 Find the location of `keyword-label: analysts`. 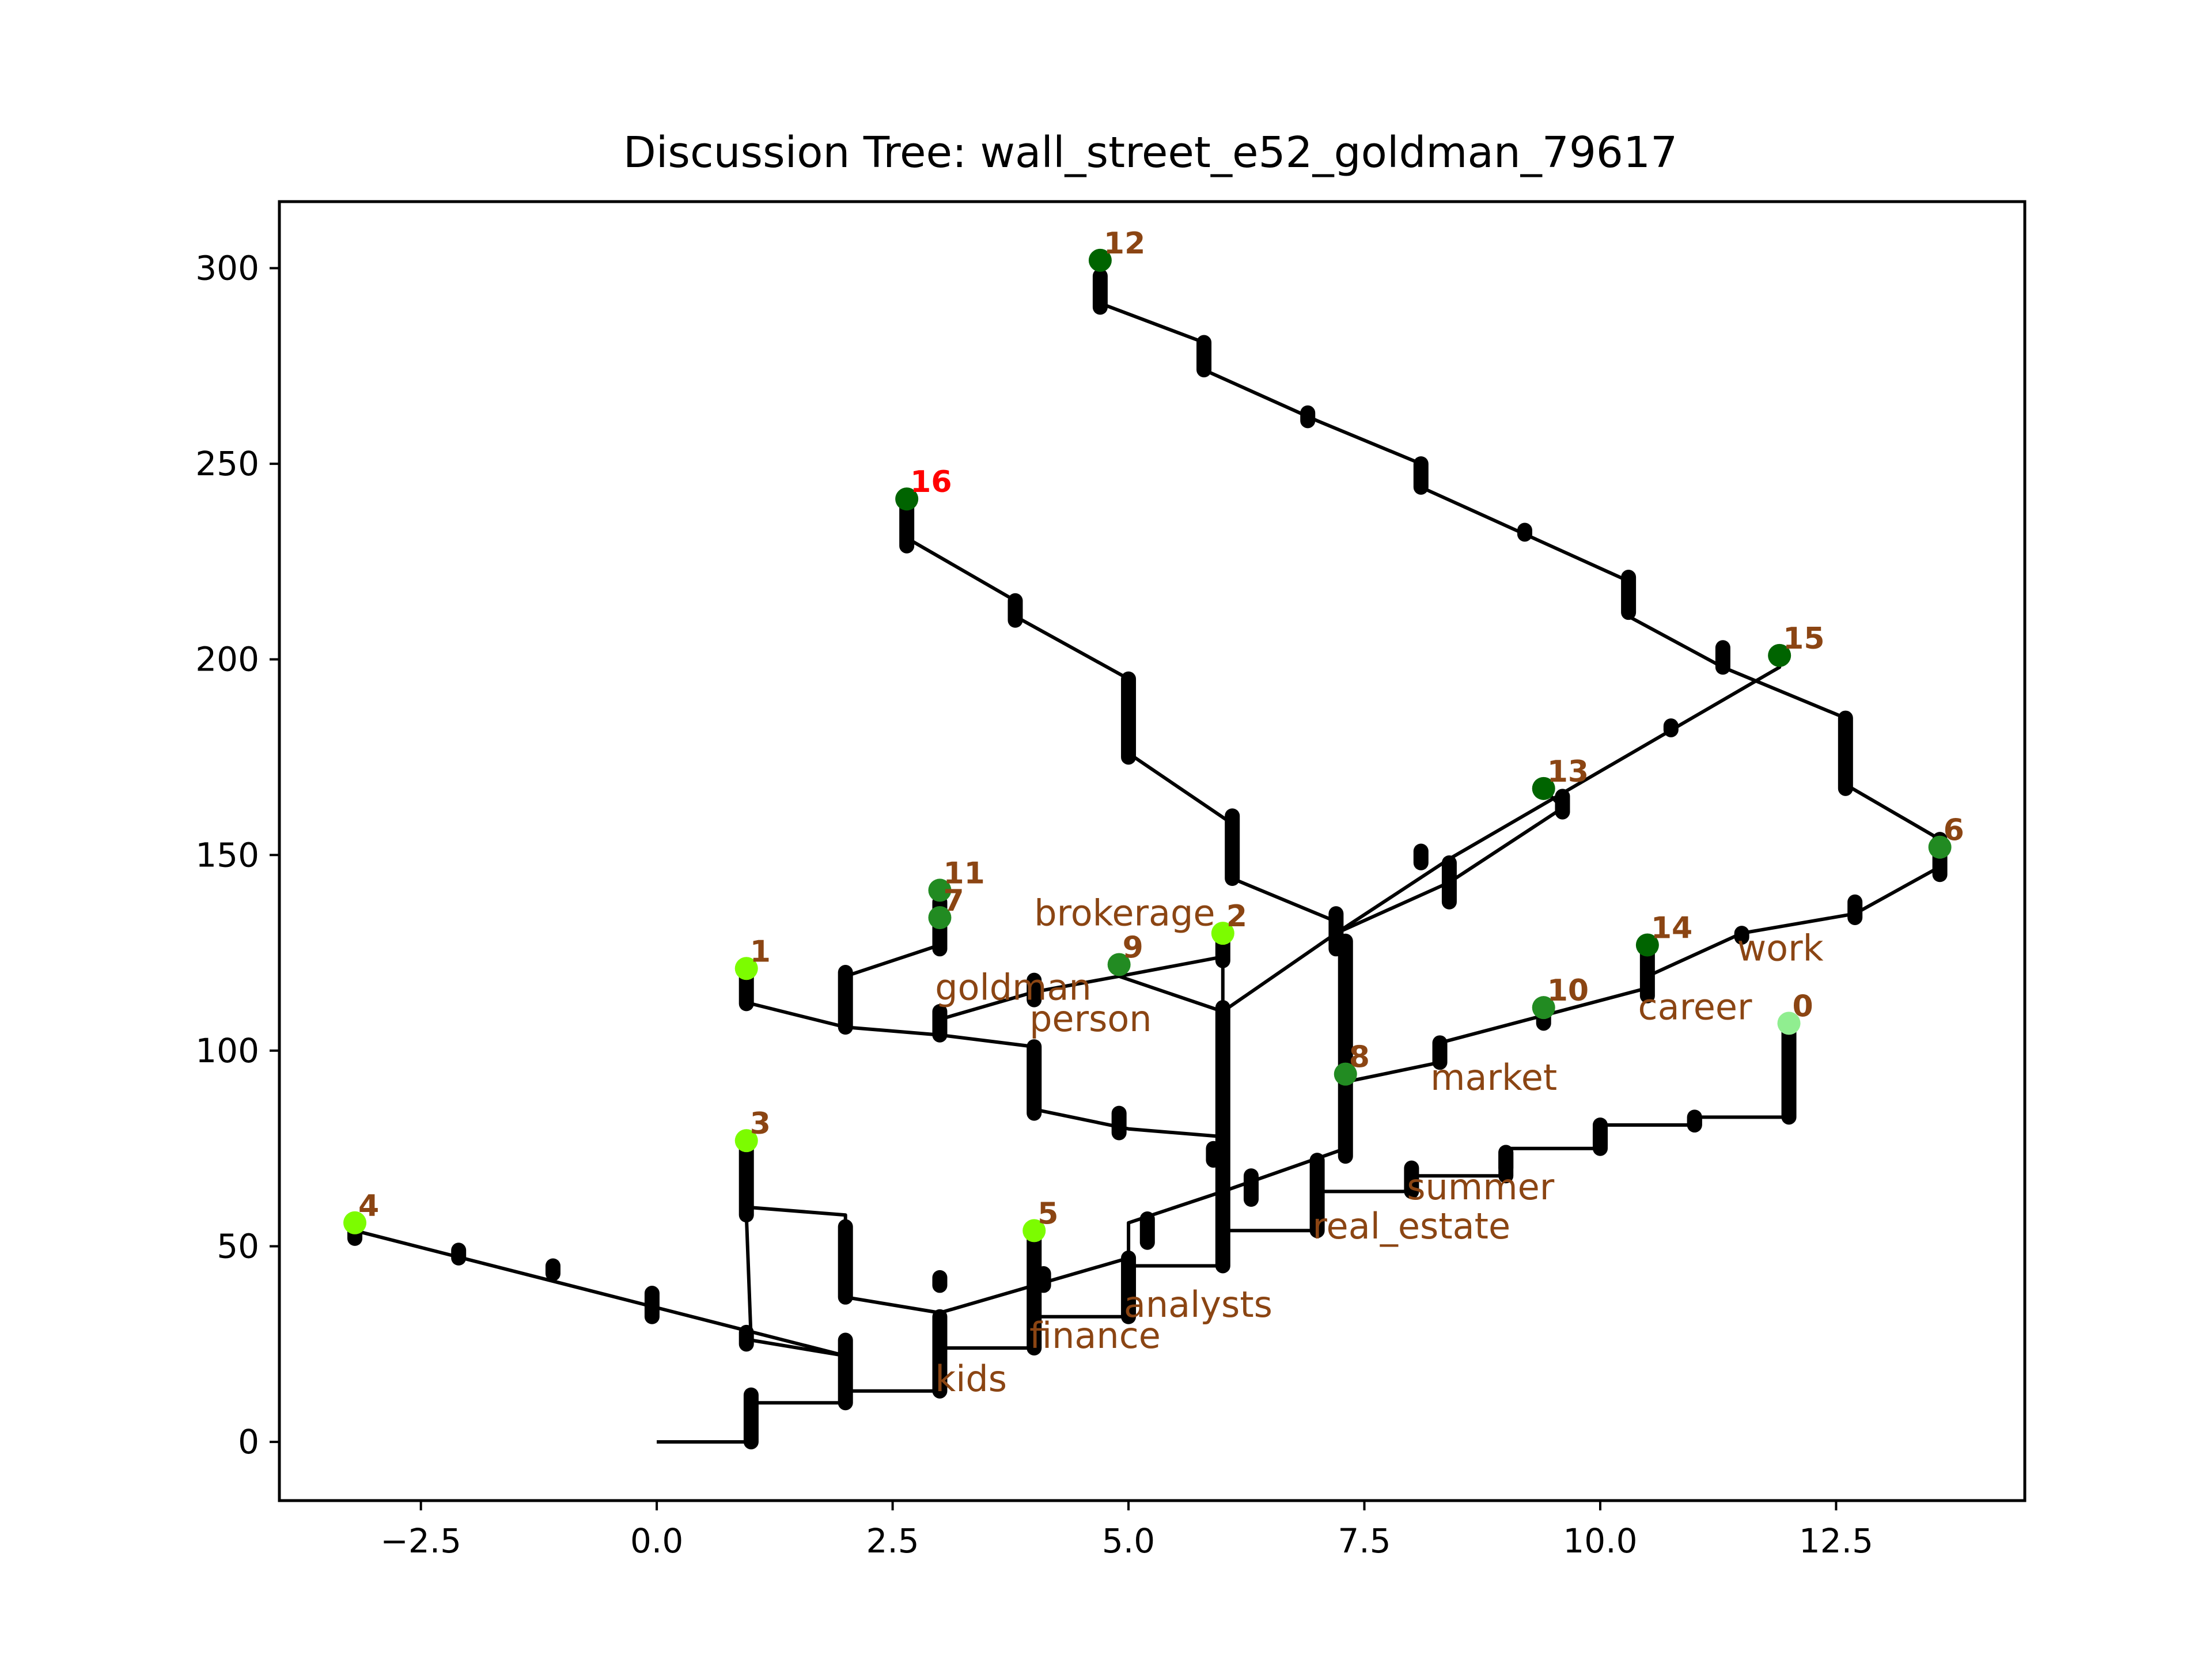

keyword-label: analysts is located at coordinates (1198, 1304).